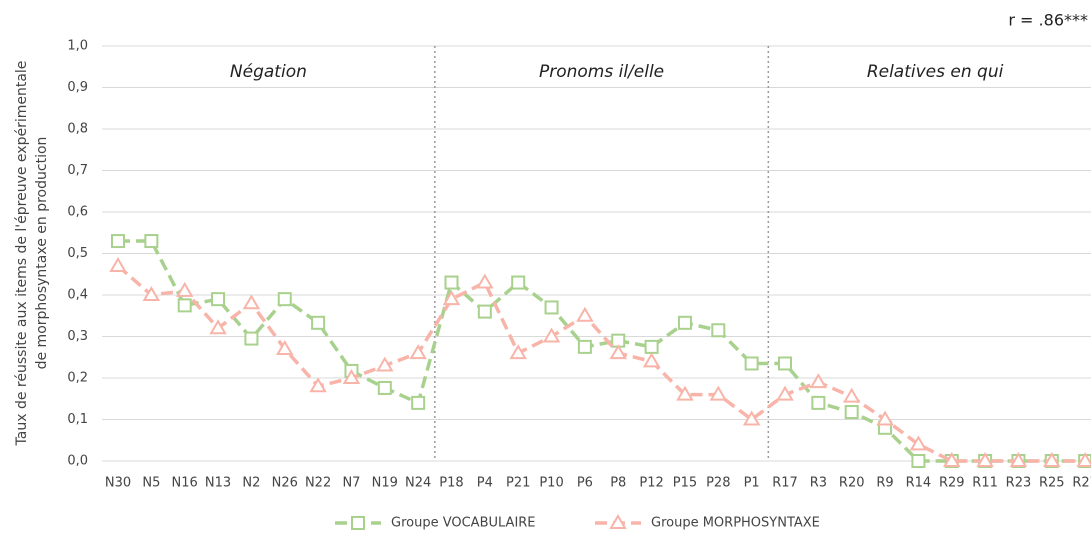 The width and height of the screenshot is (1091, 536). Describe the element at coordinates (919, 483) in the screenshot. I see `x-tick-label: R14` at that location.